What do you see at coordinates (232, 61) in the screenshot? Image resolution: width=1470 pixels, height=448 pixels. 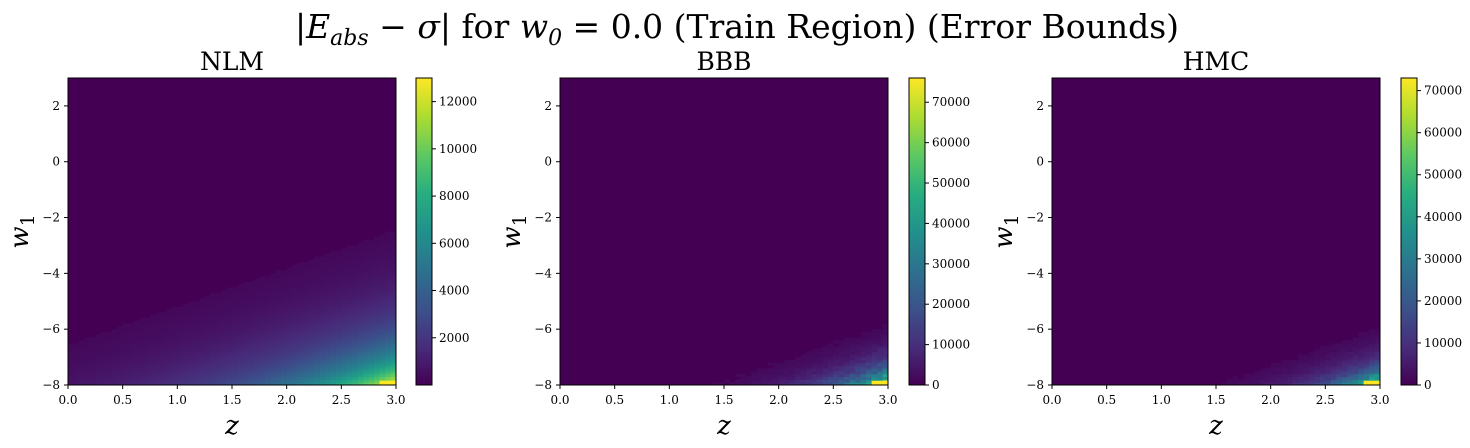 I see `subplot-title: NLM` at bounding box center [232, 61].